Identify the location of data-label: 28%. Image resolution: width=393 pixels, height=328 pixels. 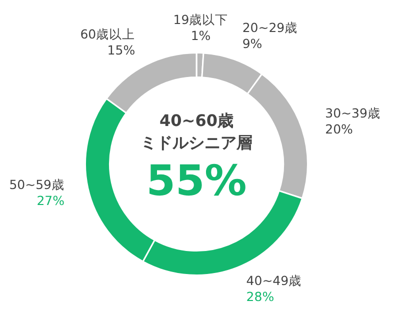
(260, 296).